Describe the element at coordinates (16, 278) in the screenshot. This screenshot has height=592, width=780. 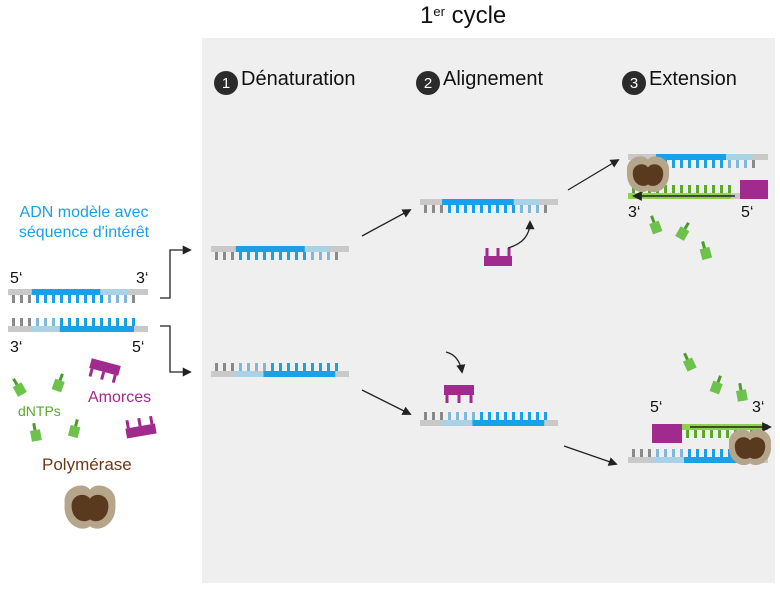
I see `end-label-5-top: 5‘` at that location.